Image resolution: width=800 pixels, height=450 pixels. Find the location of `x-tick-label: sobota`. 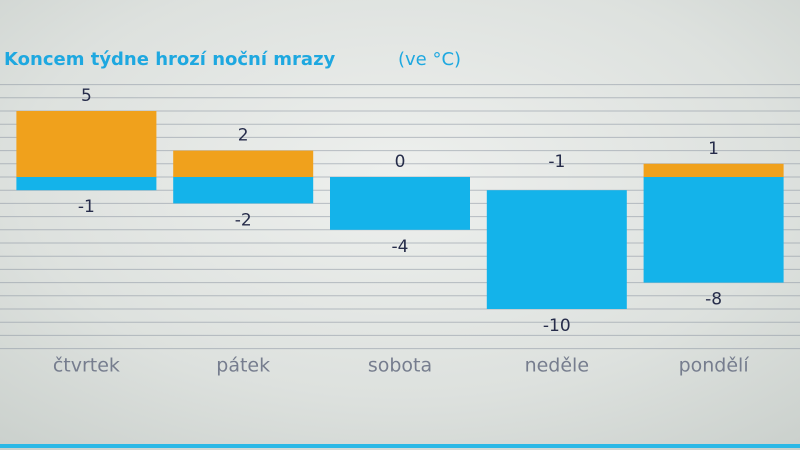

x-tick-label: sobota is located at coordinates (400, 366).